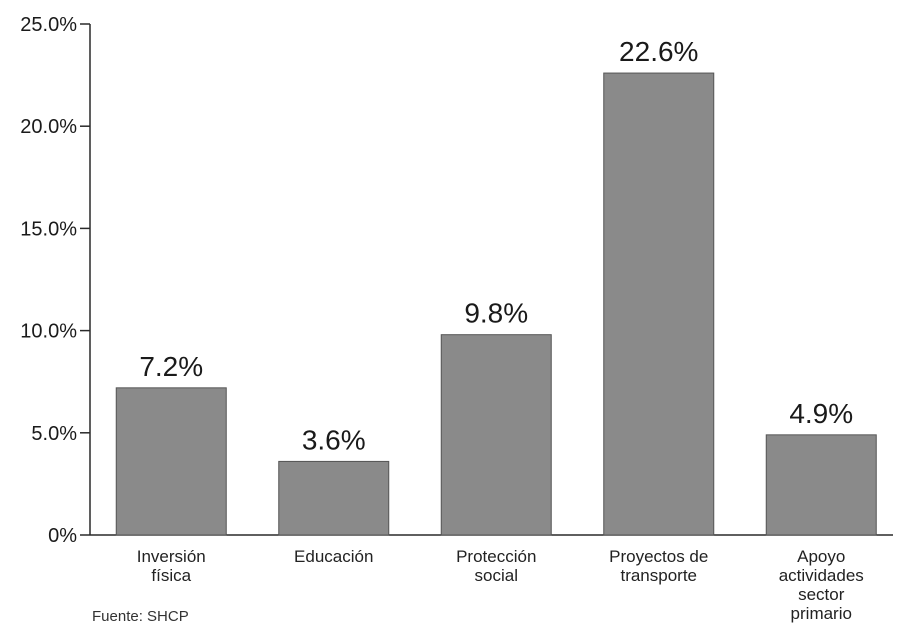 This screenshot has width=901, height=628. Describe the element at coordinates (171, 556) in the screenshot. I see `x-tick-label: Inversión` at that location.